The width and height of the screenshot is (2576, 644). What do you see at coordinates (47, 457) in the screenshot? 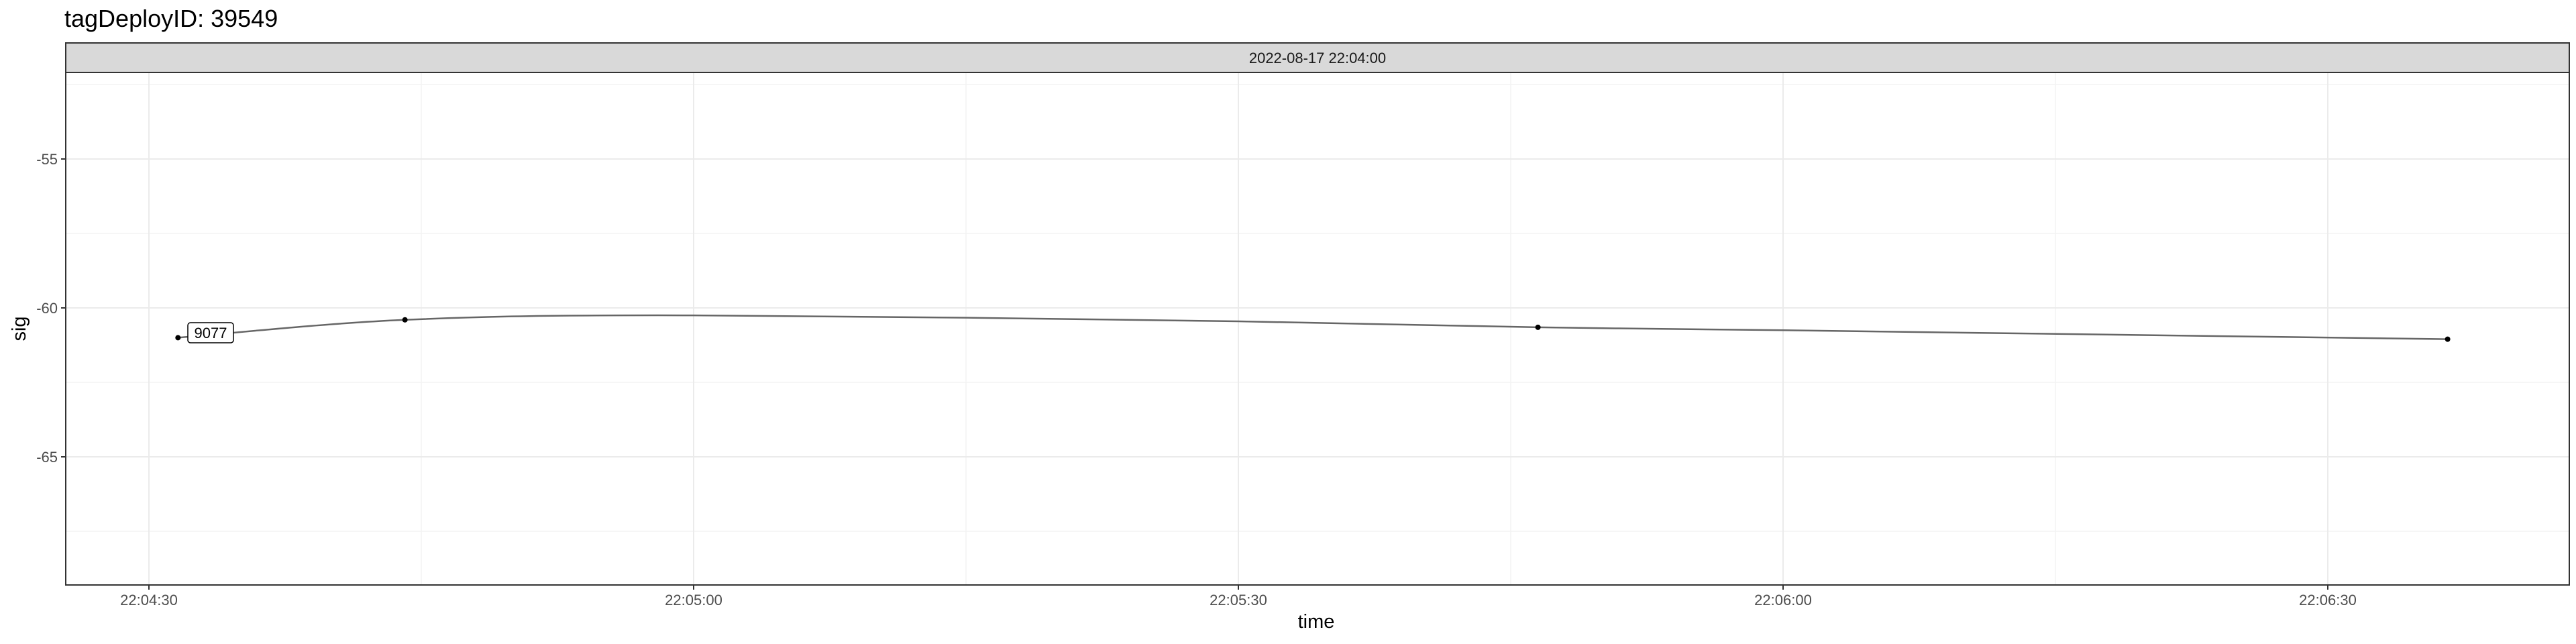
I see `y-tick-label: -65` at bounding box center [47, 457].